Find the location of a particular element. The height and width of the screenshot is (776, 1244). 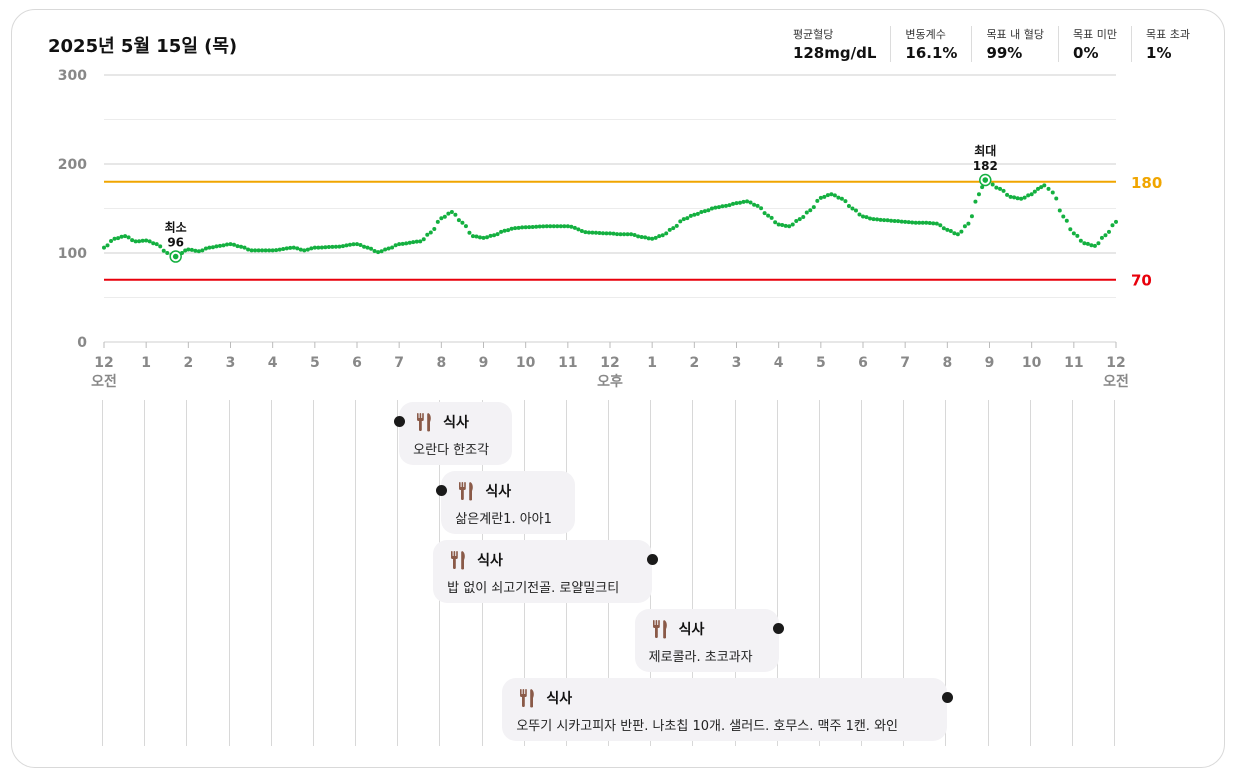

stat-label: 목표 내 혈당 is located at coordinates (1015, 34).